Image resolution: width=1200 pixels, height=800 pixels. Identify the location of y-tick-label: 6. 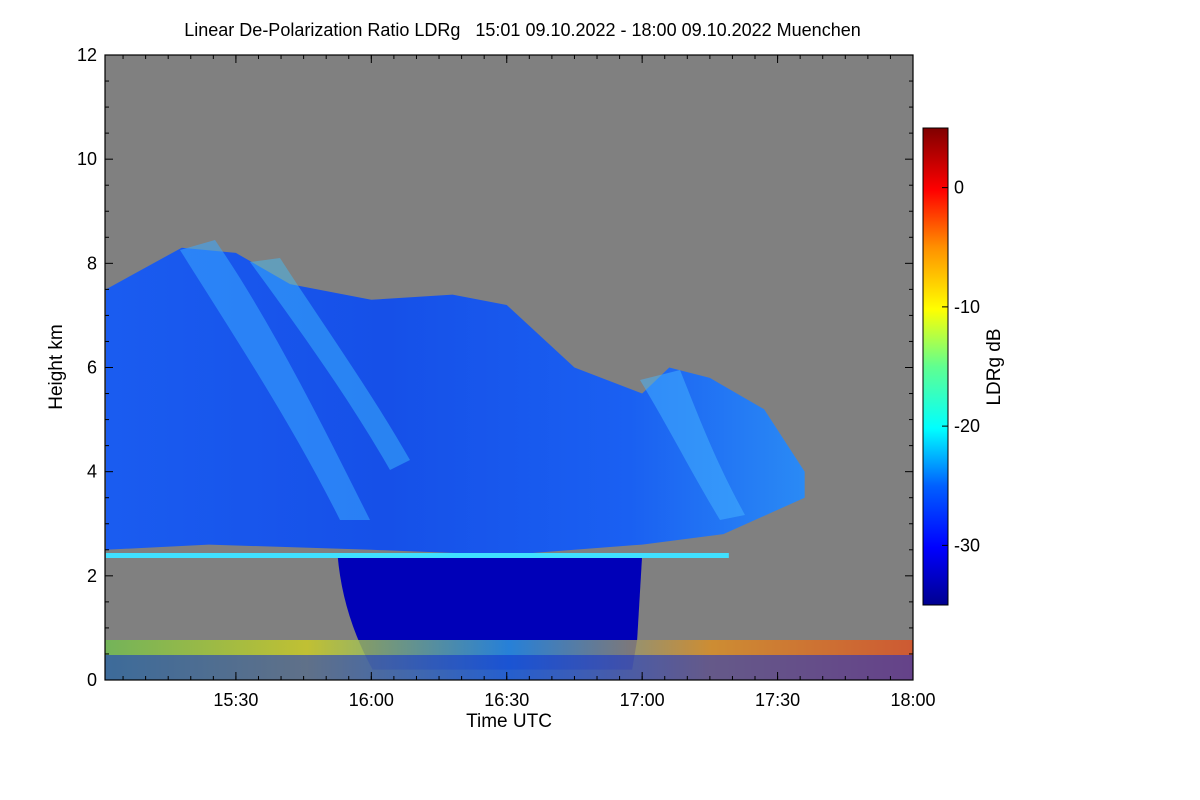
(92, 368).